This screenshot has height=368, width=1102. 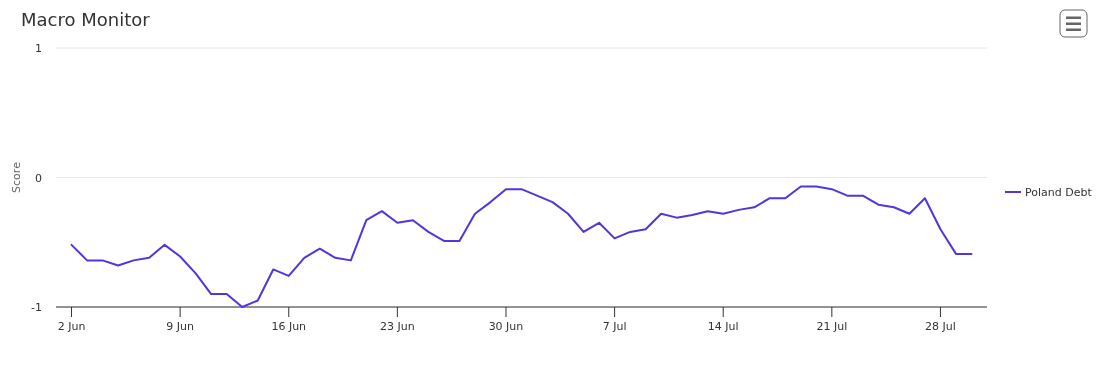 I want to click on x-tick-label: 30 Jun, so click(x=506, y=326).